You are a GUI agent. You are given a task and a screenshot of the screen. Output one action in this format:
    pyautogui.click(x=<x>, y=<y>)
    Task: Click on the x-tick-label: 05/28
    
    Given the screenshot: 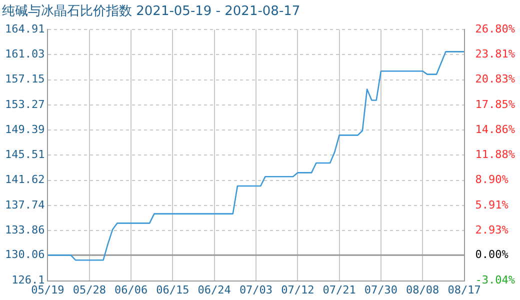 What is the action you would take?
    pyautogui.click(x=89, y=289)
    